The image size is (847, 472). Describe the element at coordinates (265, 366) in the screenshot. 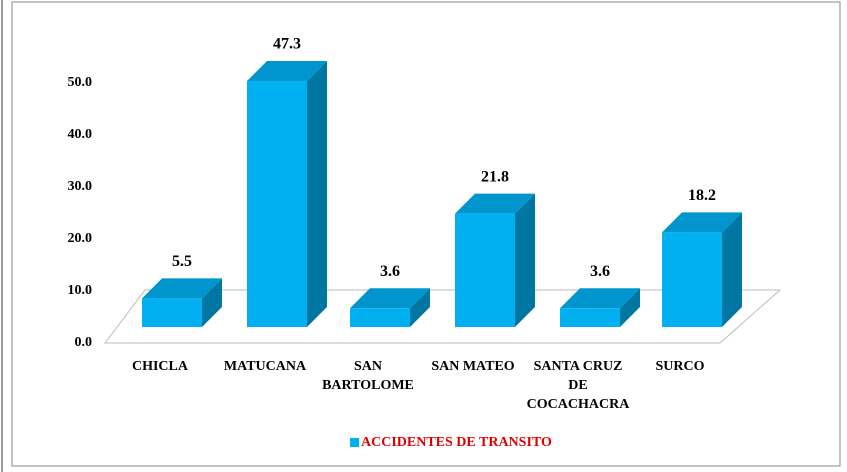

I see `x-tick-label: MATUCANA` at that location.